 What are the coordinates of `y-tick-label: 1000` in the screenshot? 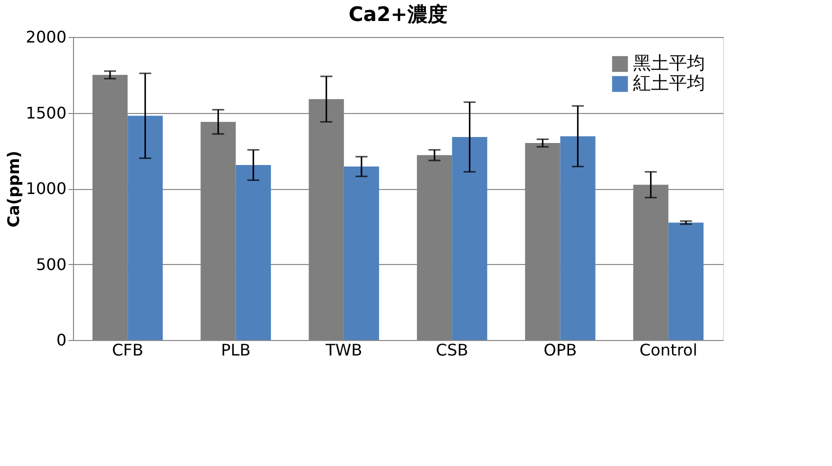 It's located at (46, 188).